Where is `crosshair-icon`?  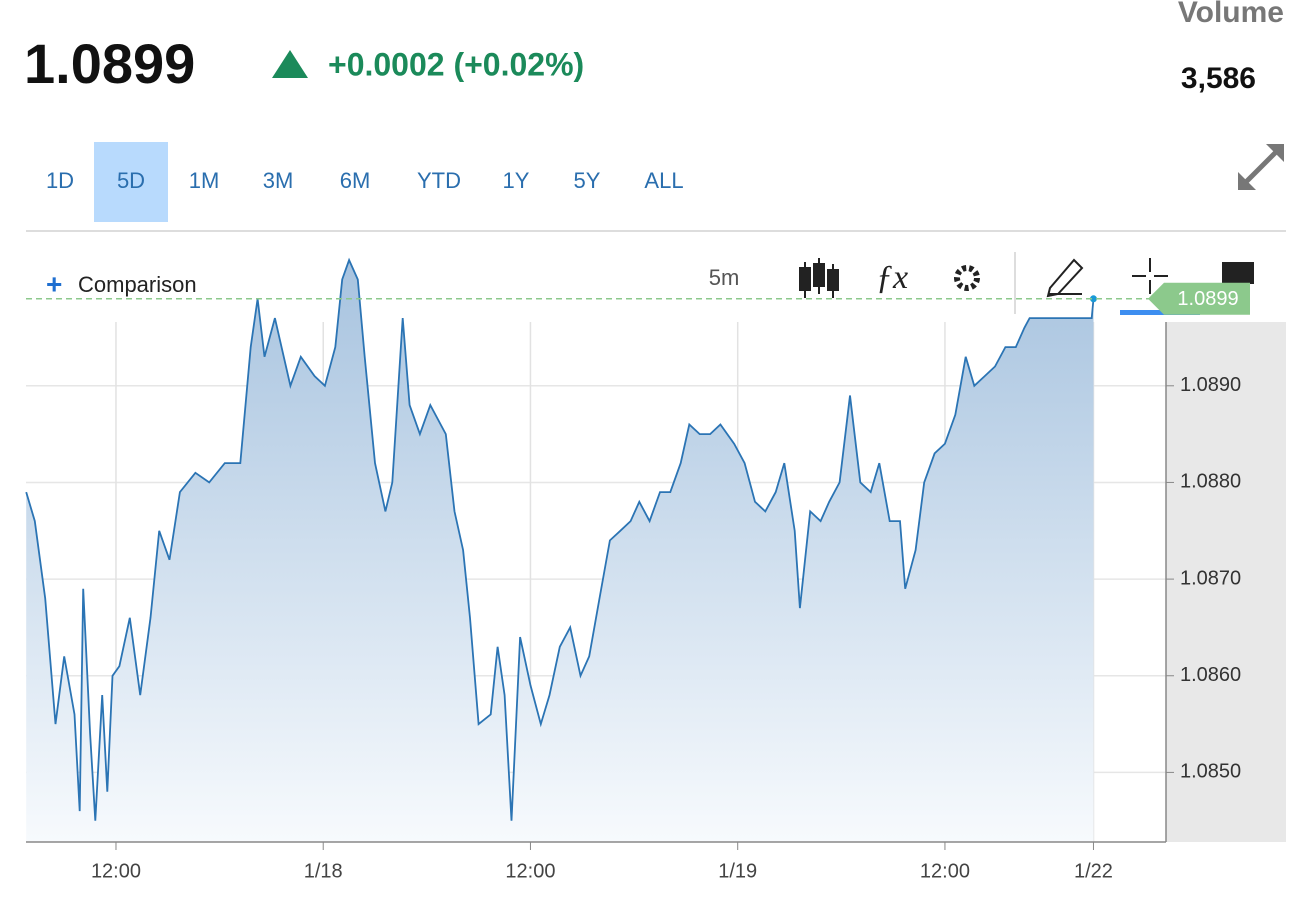
crosshair-icon is located at coordinates (1150, 276).